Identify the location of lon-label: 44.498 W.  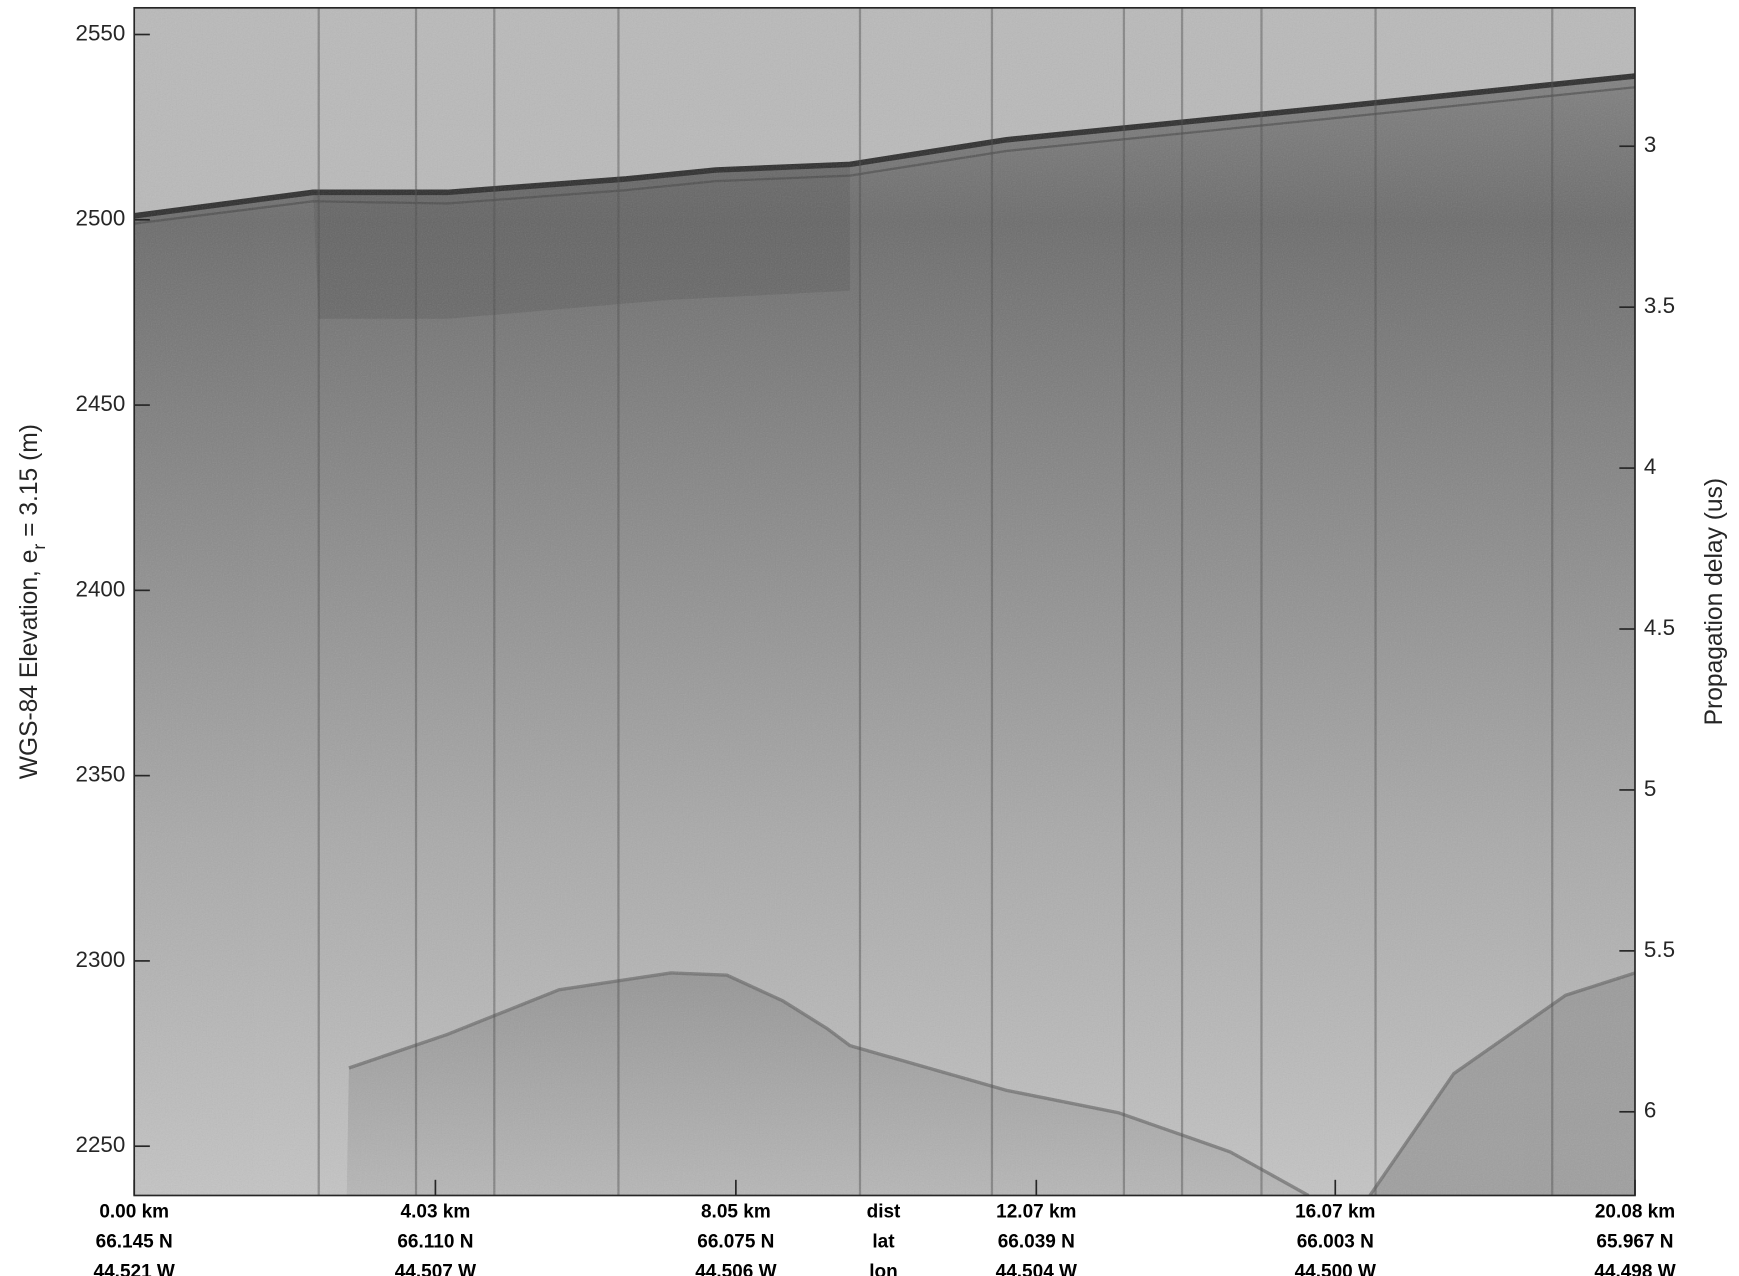
(1634, 1269).